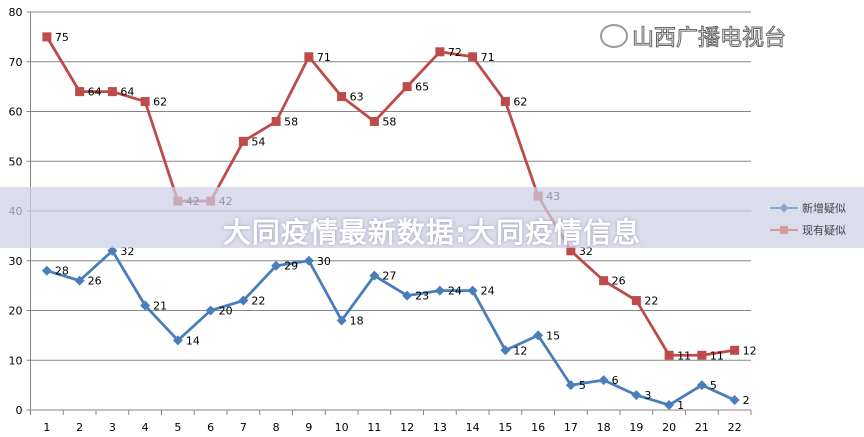  I want to click on data-label: 6, so click(615, 380).